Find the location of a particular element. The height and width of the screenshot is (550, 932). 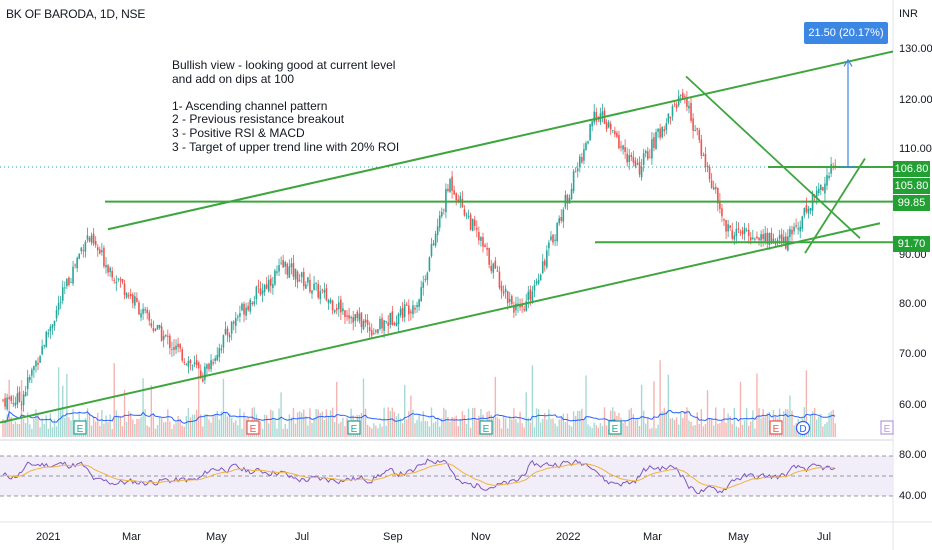

time-label: May is located at coordinates (738, 537).